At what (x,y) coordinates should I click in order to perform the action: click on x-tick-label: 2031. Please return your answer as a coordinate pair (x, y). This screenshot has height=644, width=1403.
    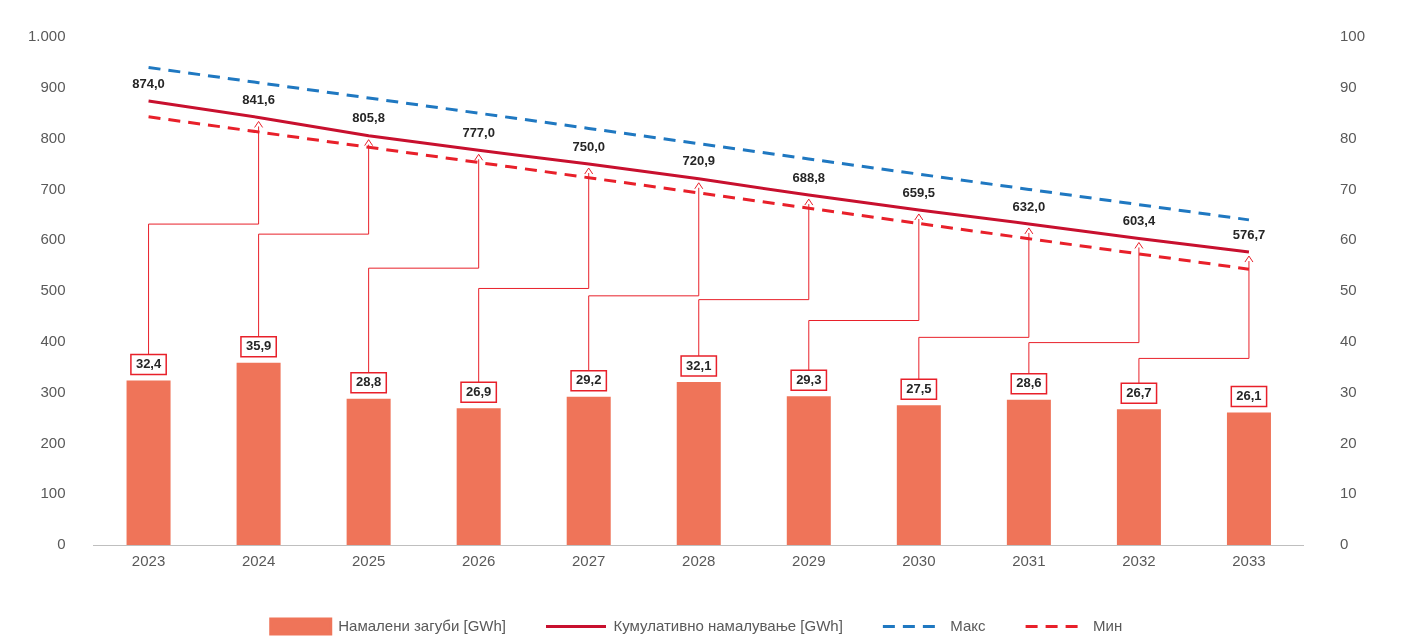
    Looking at the image, I should click on (1029, 561).